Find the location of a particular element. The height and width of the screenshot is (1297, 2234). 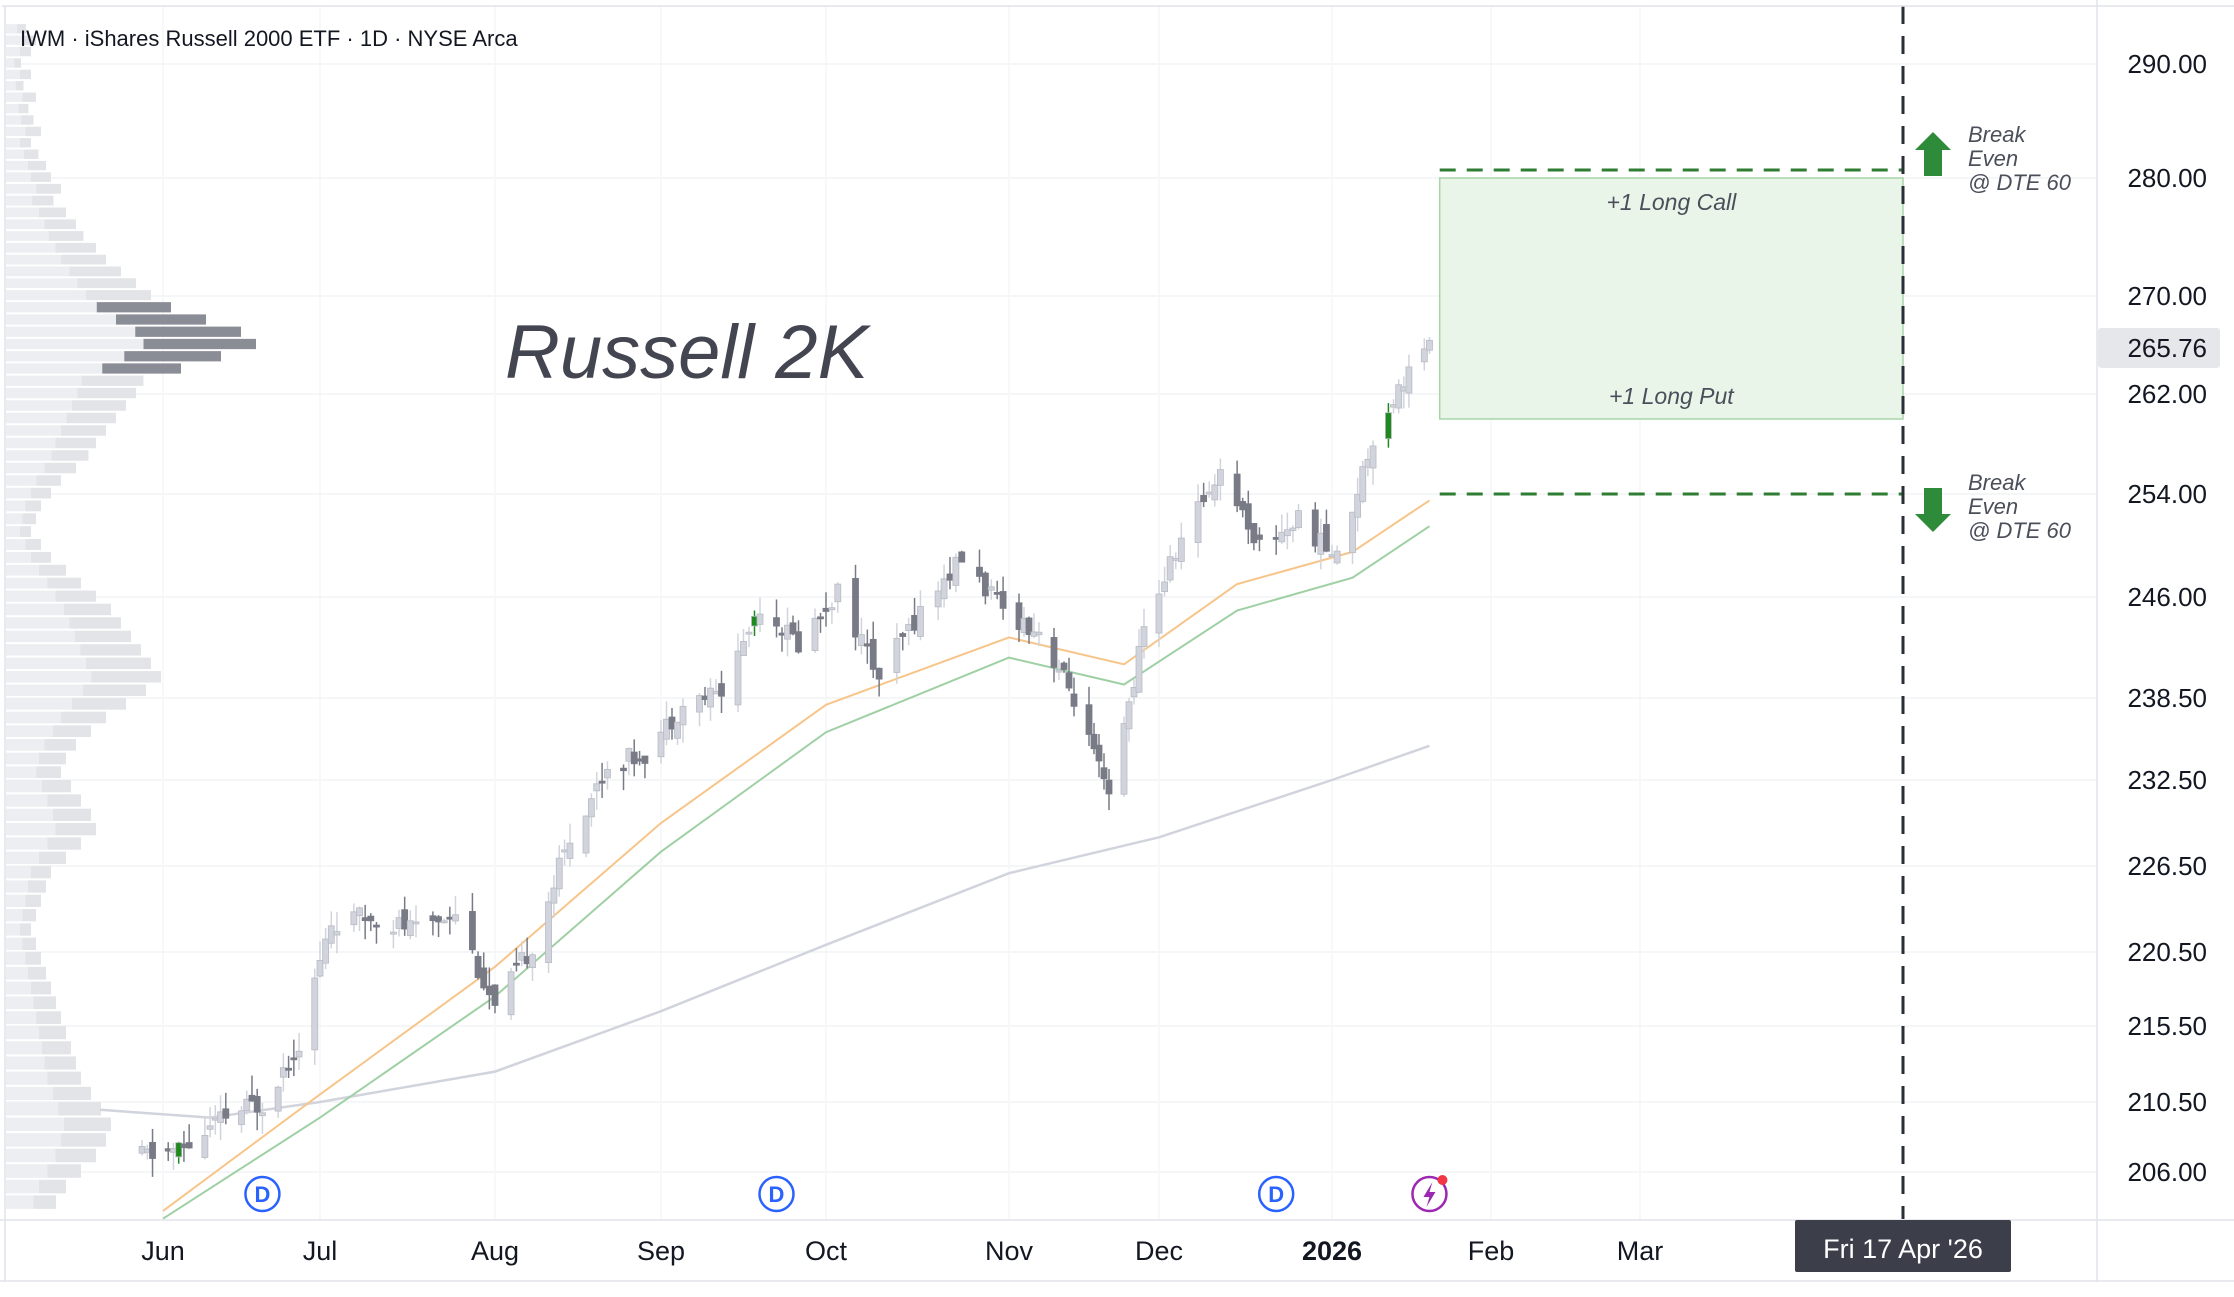

zone-lower-label: +1 Long Put is located at coordinates (1672, 396).